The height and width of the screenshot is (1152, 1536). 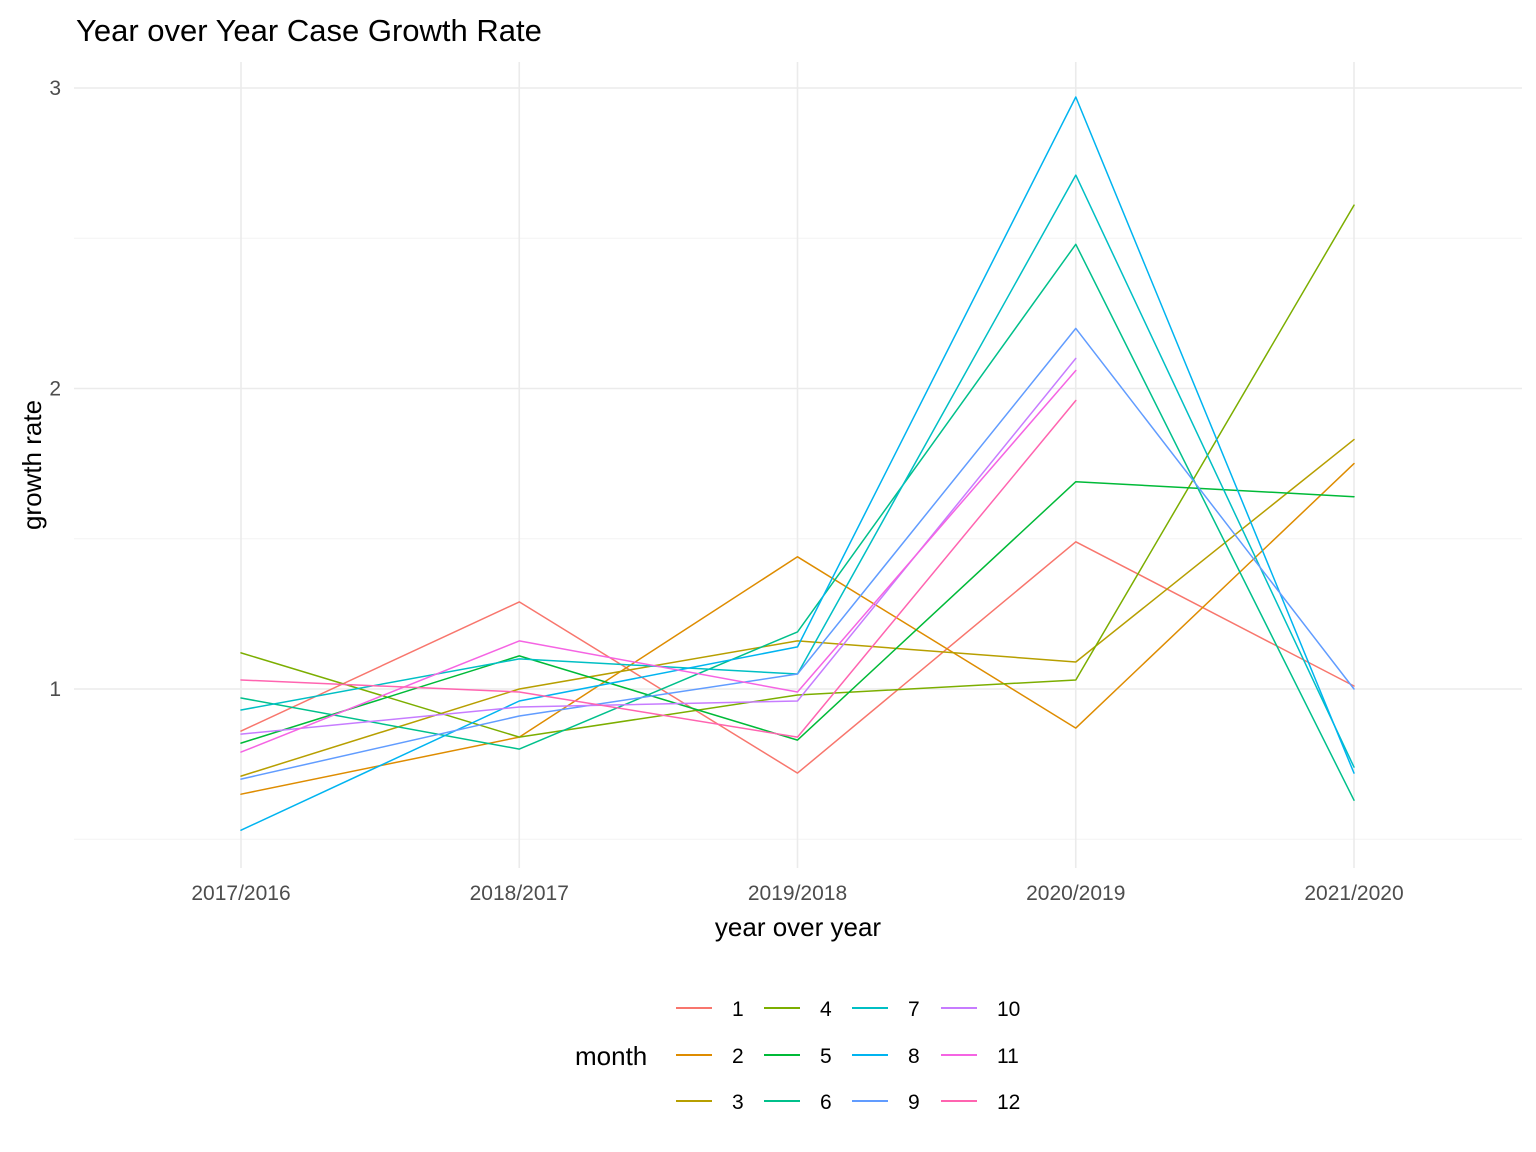 What do you see at coordinates (798, 927) in the screenshot?
I see `x-axis-title: year over year` at bounding box center [798, 927].